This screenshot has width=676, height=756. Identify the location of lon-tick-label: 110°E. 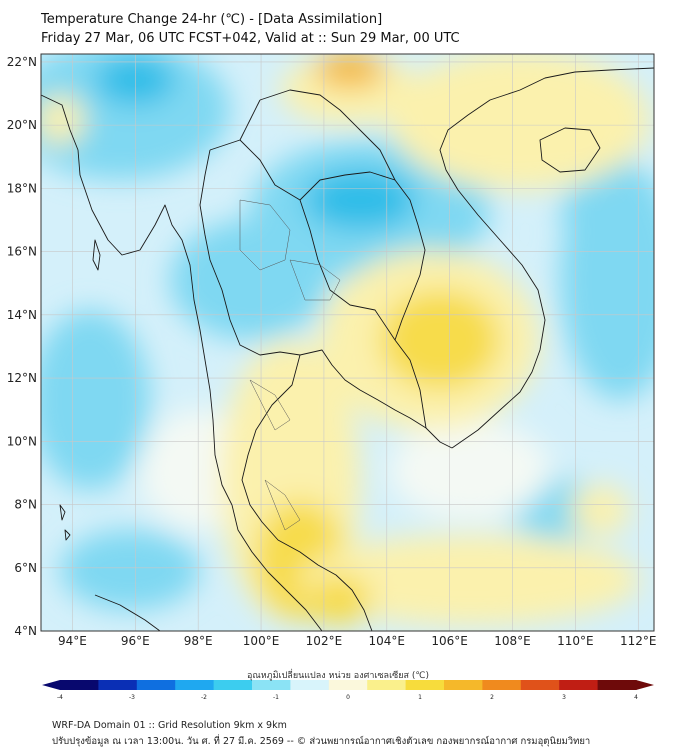
(575, 641).